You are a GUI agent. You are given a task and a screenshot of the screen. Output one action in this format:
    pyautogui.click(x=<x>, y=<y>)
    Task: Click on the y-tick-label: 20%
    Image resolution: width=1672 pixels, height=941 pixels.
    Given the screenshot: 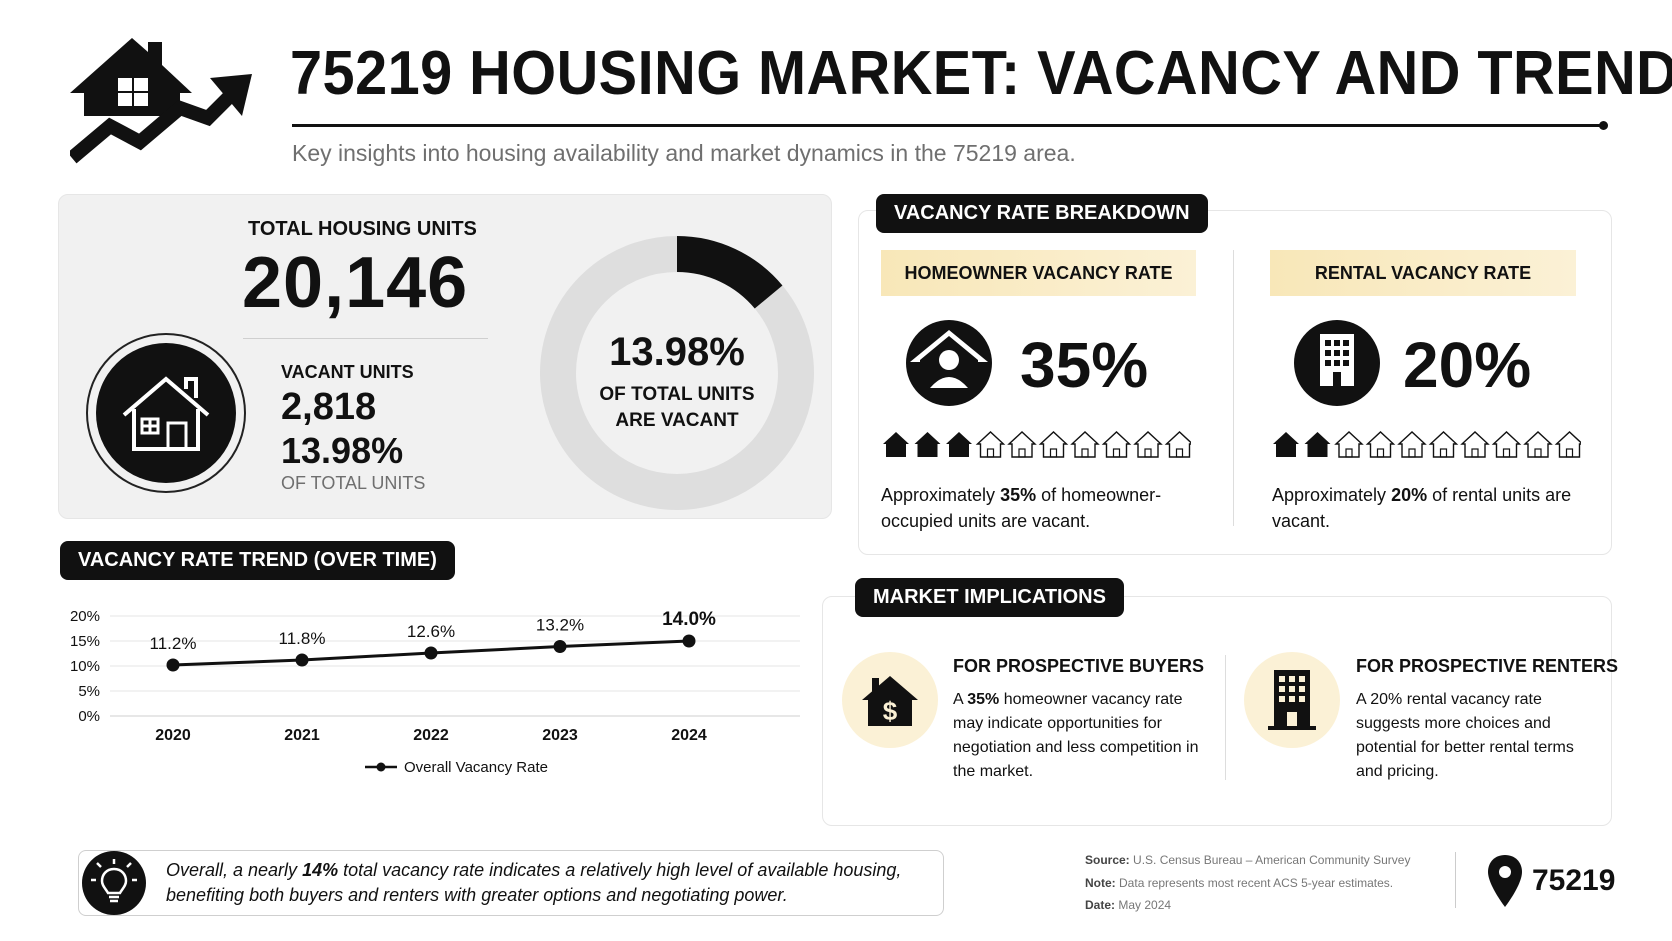 What is the action you would take?
    pyautogui.click(x=85, y=616)
    